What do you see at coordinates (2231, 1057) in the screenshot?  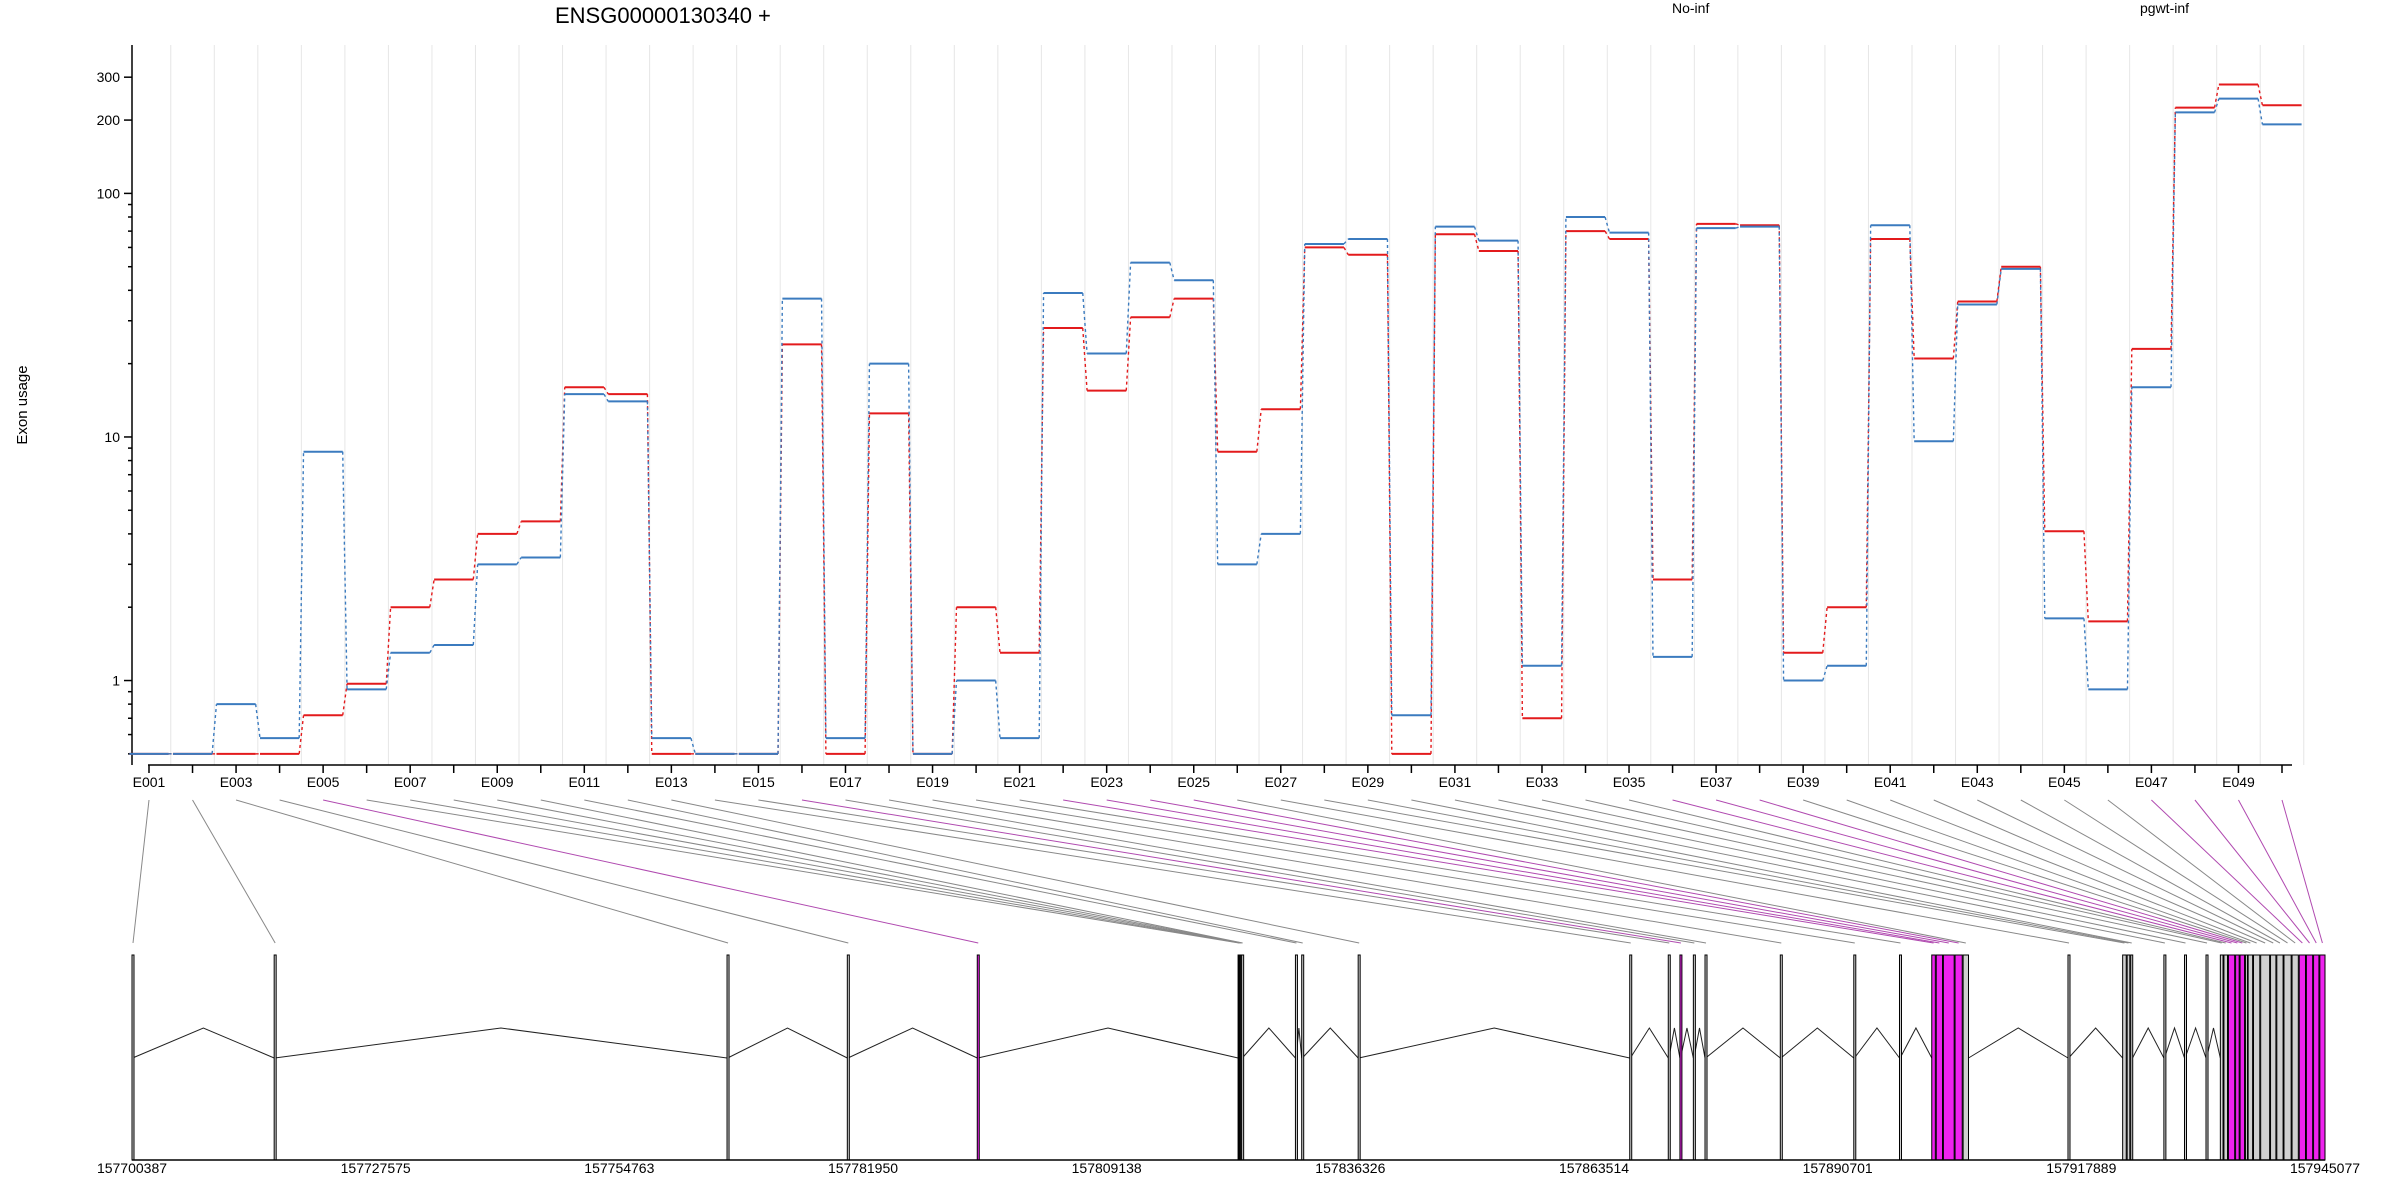 I see `exon-e036` at bounding box center [2231, 1057].